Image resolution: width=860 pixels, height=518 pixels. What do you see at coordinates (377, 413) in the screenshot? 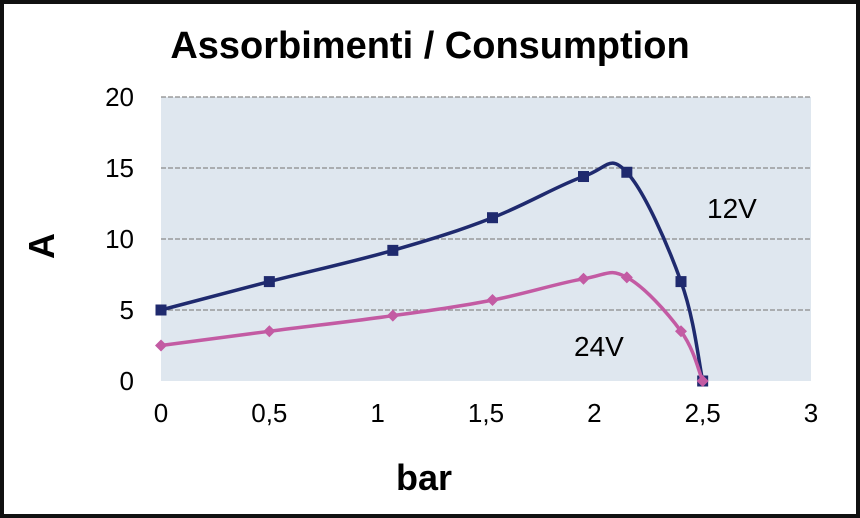
I see `x-tick-label: 1` at bounding box center [377, 413].